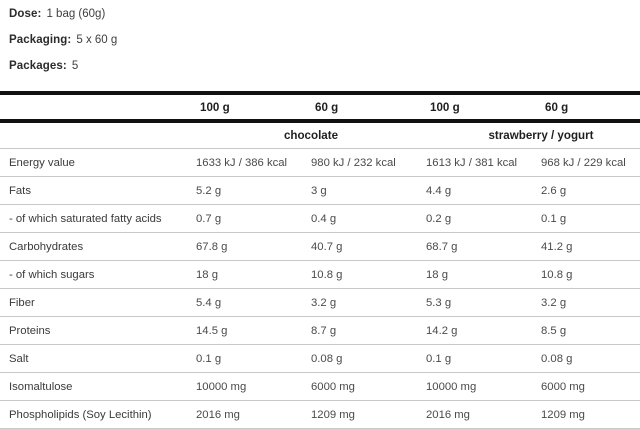  I want to click on row-value: 3 g, so click(319, 190).